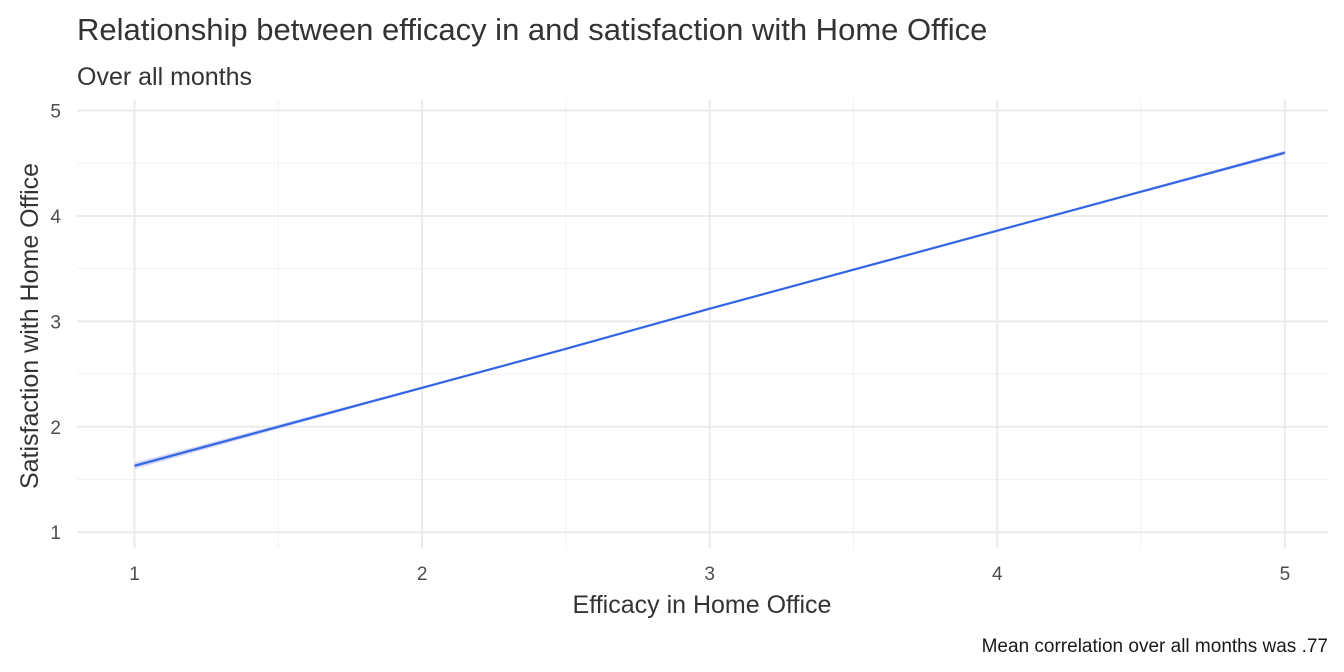  What do you see at coordinates (55, 428) in the screenshot?
I see `y-tick-label: 2` at bounding box center [55, 428].